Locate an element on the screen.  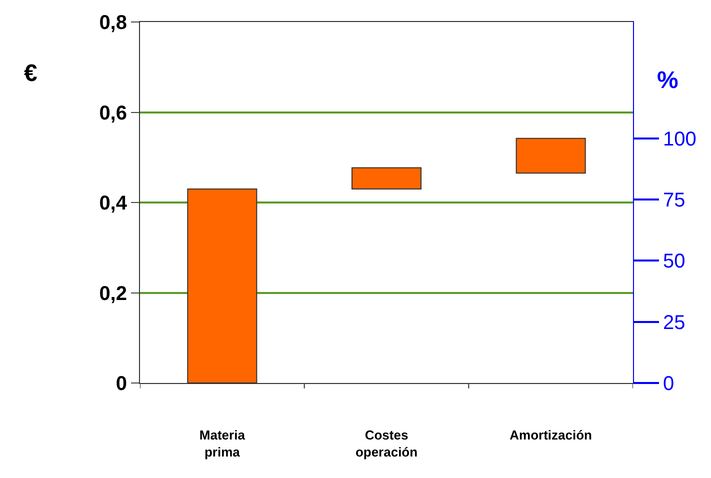
y2-axis-title: % is located at coordinates (667, 80).